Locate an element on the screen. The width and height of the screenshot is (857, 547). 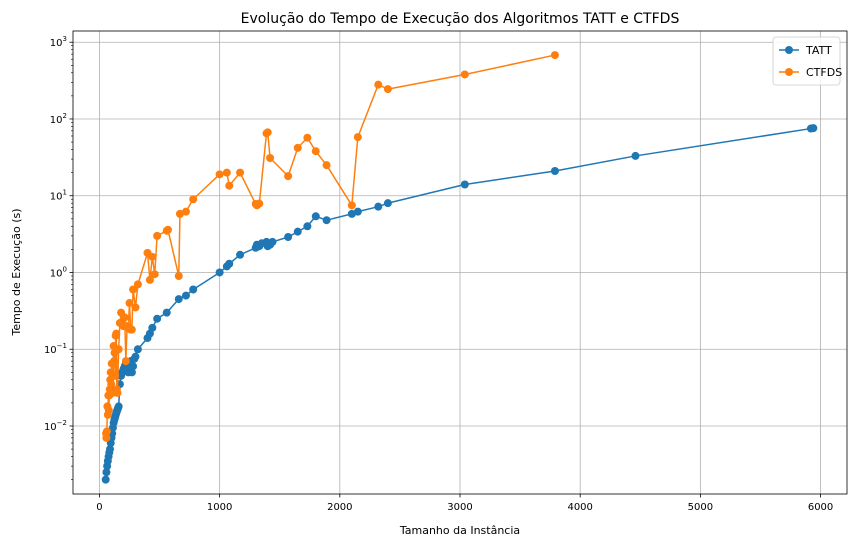
y-tick-label: 10² is located at coordinates (58, 119).